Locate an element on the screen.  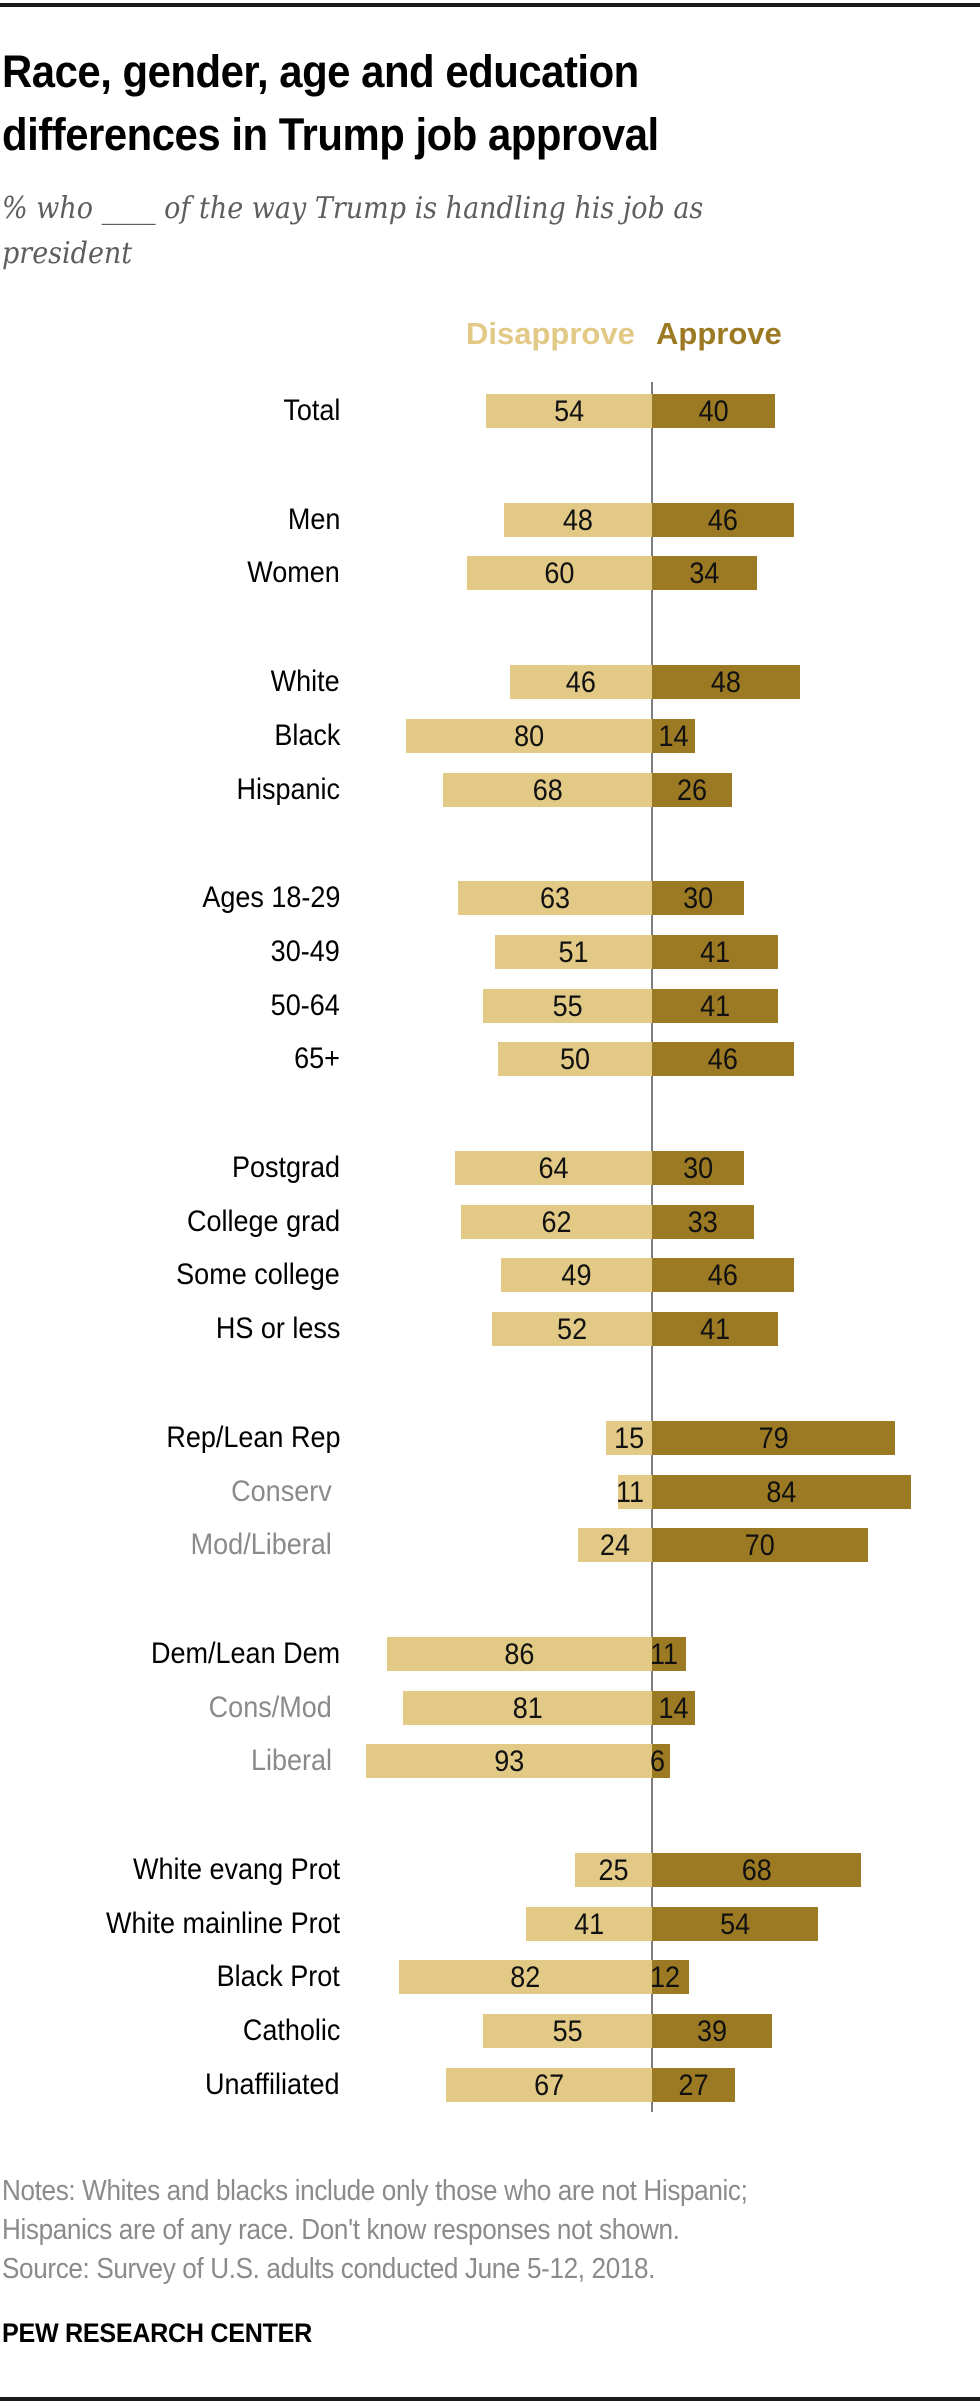
value-label-disapprove: 60 is located at coordinates (559, 573).